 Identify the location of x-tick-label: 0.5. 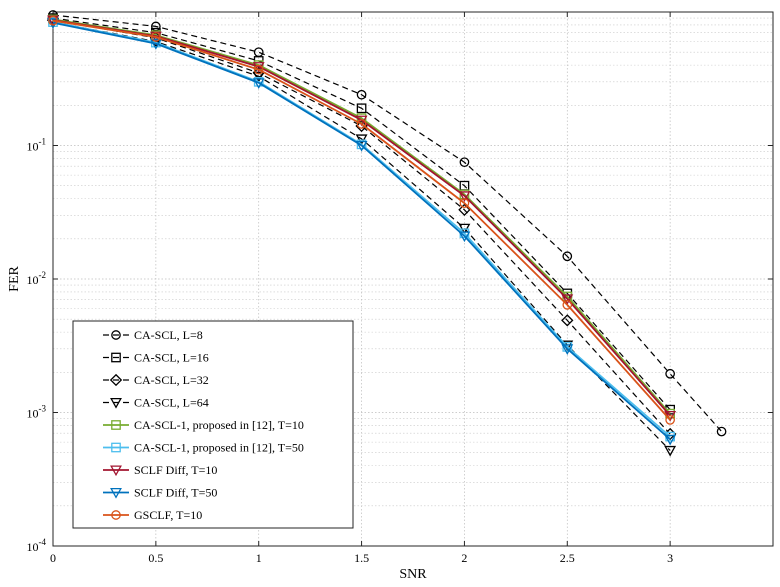
(155, 558).